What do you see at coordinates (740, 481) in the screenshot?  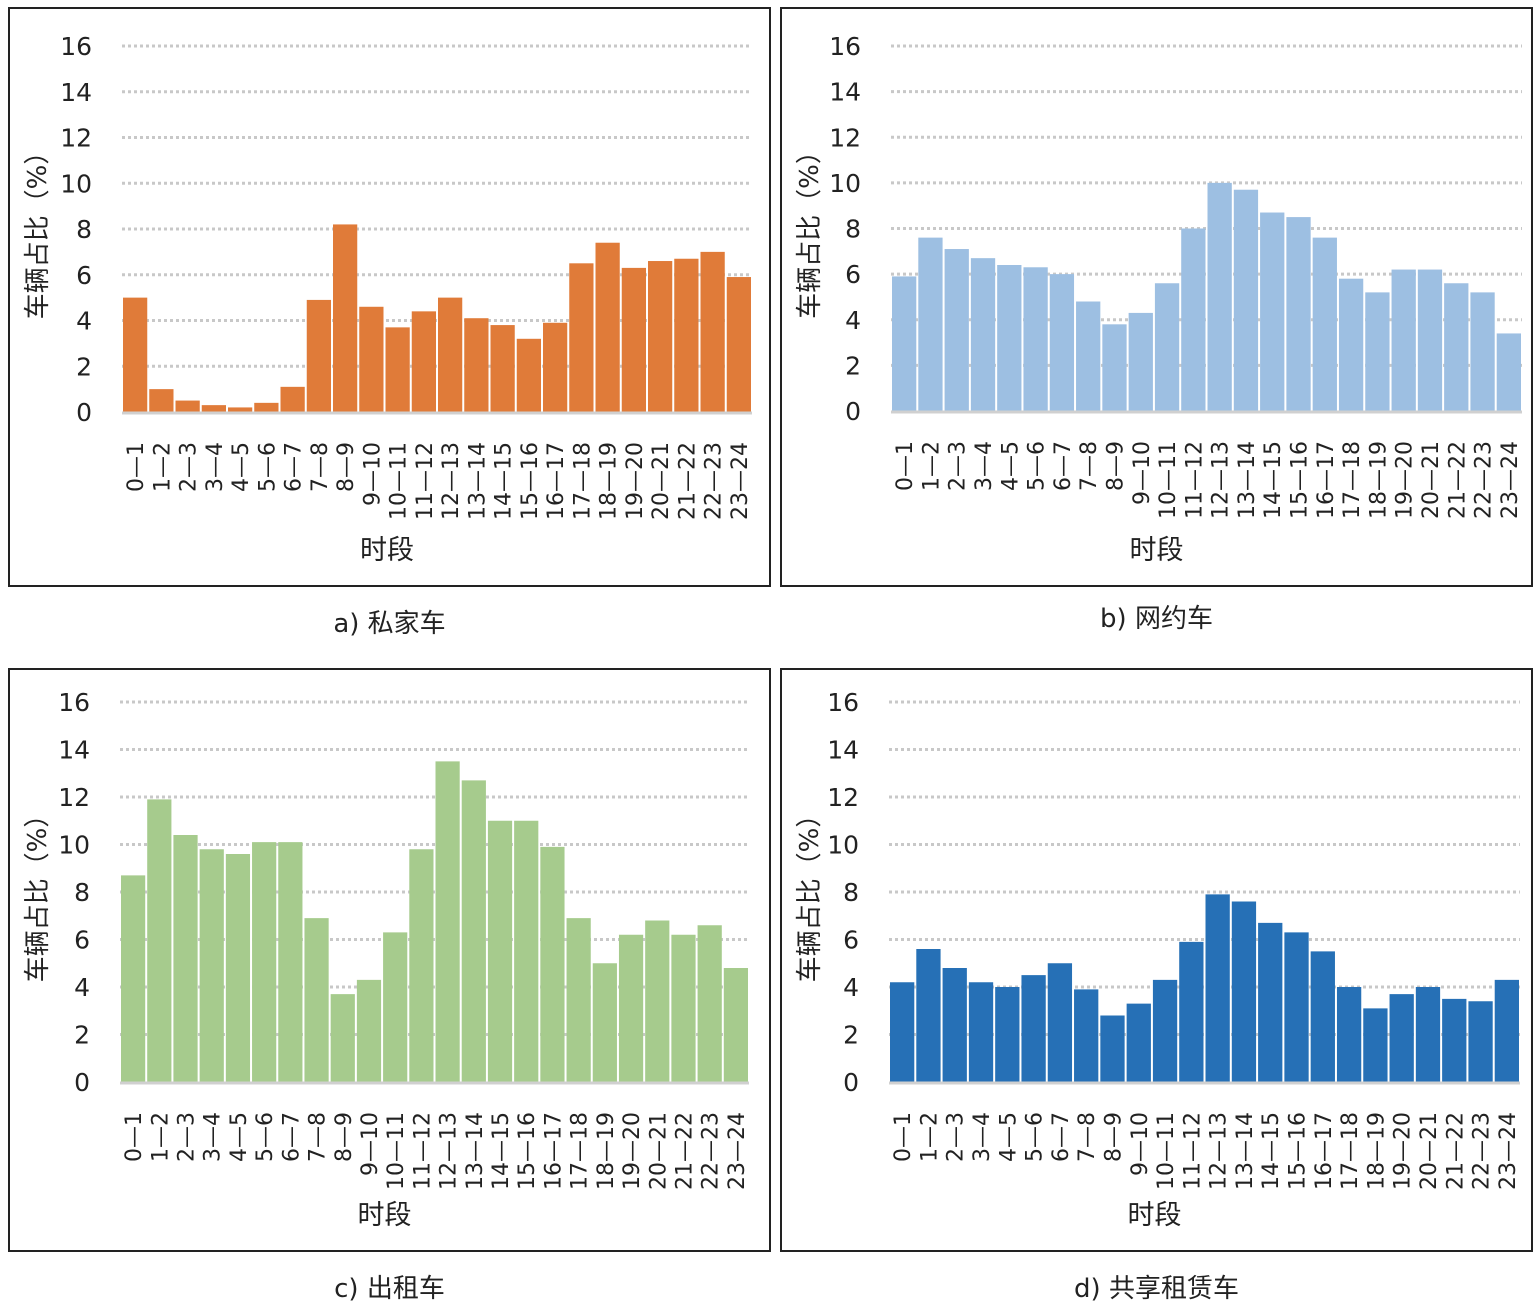 I see `x-tick-label: 23—24` at bounding box center [740, 481].